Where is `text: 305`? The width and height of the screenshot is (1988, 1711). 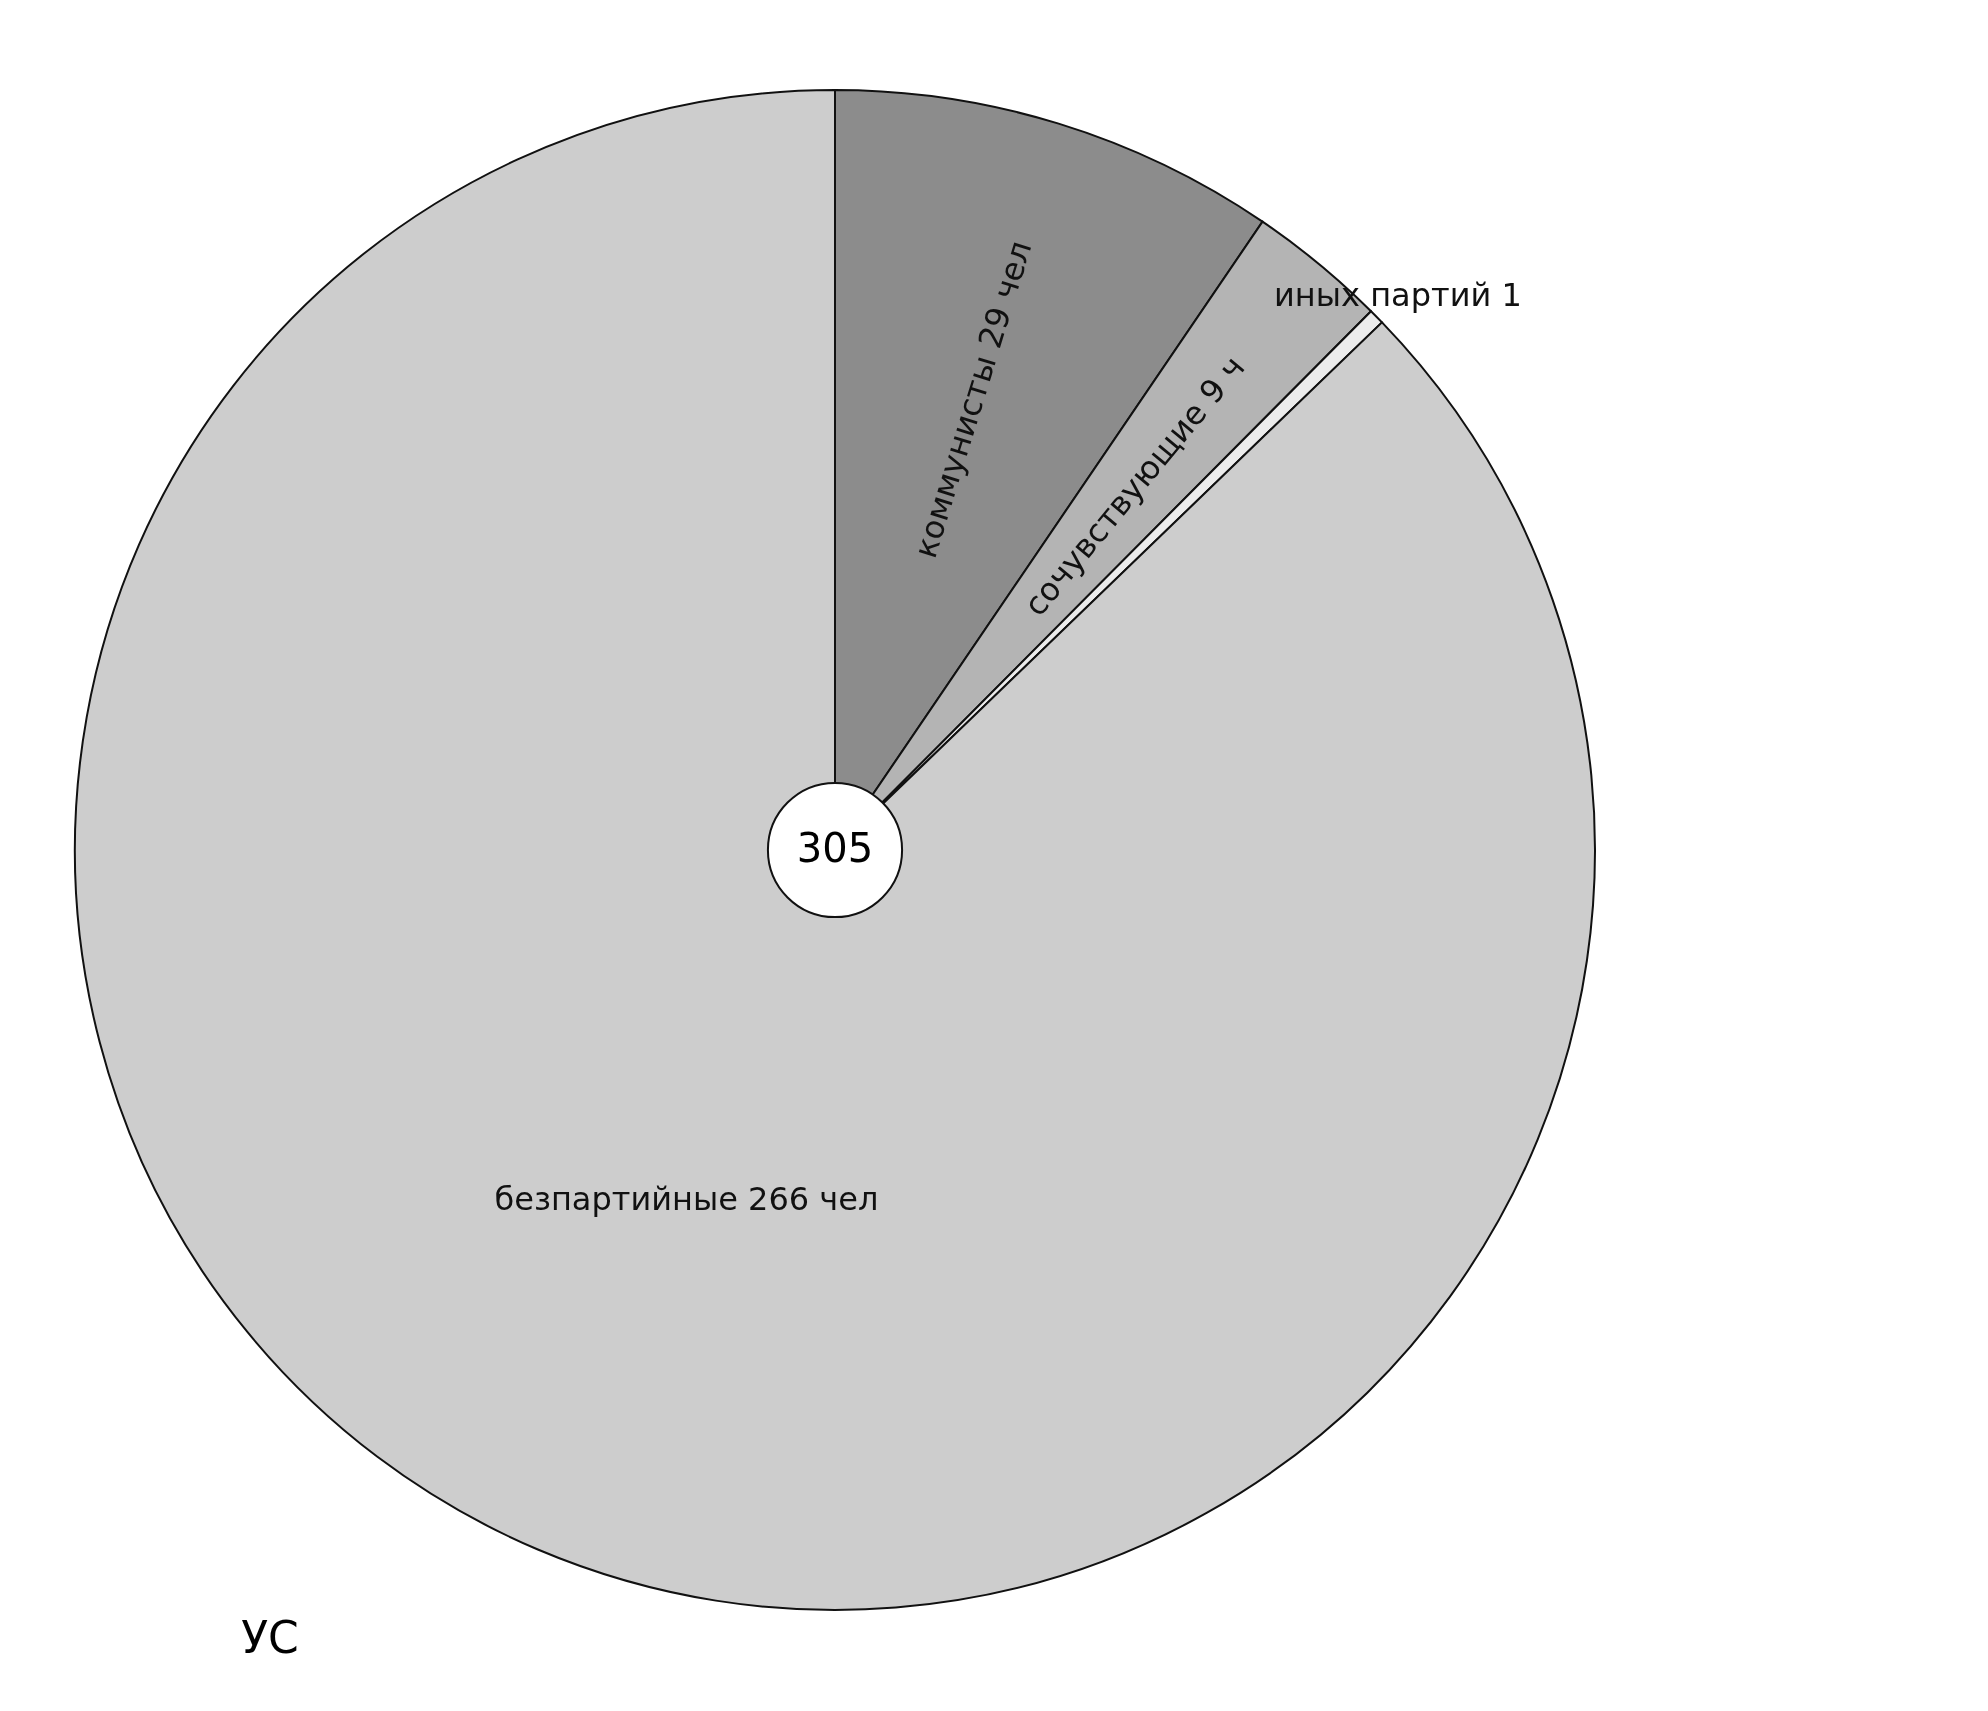 text: 305 is located at coordinates (835, 848).